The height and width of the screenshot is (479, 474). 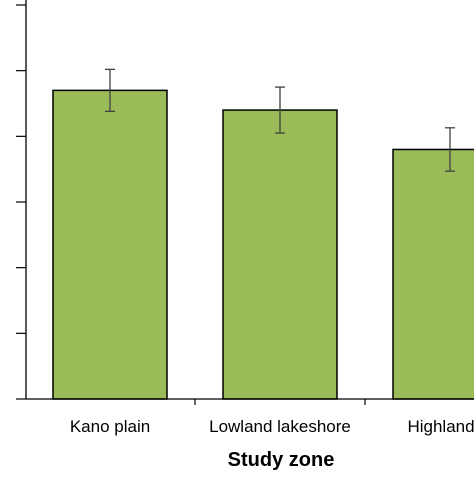 I want to click on x-axis-ticks, so click(x=280, y=402).